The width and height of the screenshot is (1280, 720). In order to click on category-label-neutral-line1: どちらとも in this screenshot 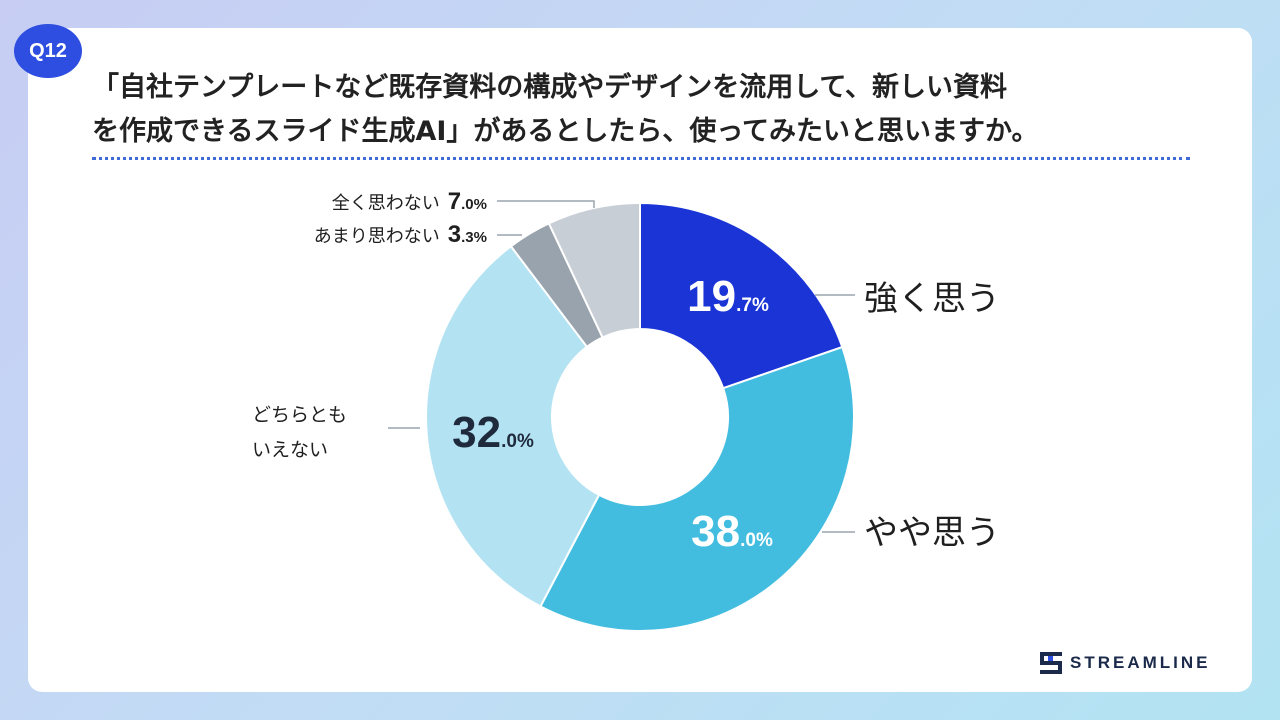, I will do `click(299, 415)`.